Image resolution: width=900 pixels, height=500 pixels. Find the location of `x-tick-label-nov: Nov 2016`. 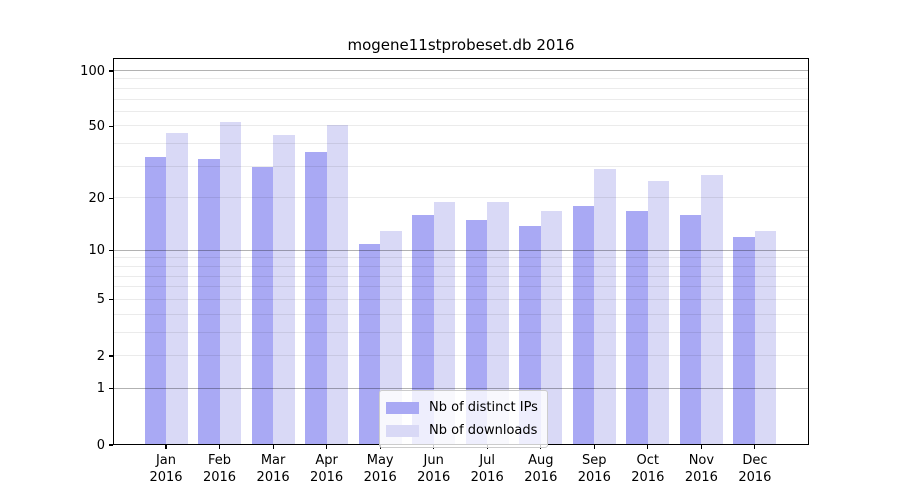

x-tick-label-nov: Nov 2016 is located at coordinates (701, 469).